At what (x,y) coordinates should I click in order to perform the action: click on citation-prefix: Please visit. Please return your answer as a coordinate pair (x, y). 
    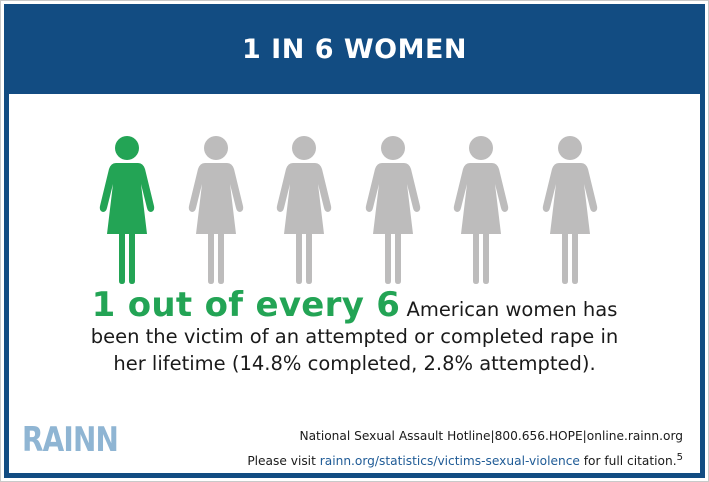
    Looking at the image, I should click on (283, 461).